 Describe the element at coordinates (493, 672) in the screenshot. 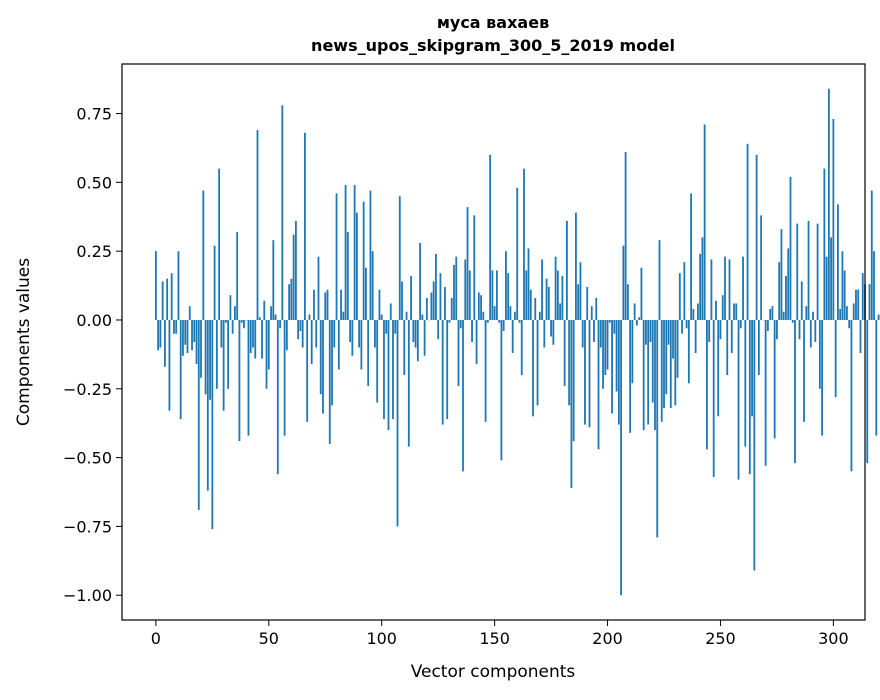

I see `x-axis-label: Vector components` at that location.